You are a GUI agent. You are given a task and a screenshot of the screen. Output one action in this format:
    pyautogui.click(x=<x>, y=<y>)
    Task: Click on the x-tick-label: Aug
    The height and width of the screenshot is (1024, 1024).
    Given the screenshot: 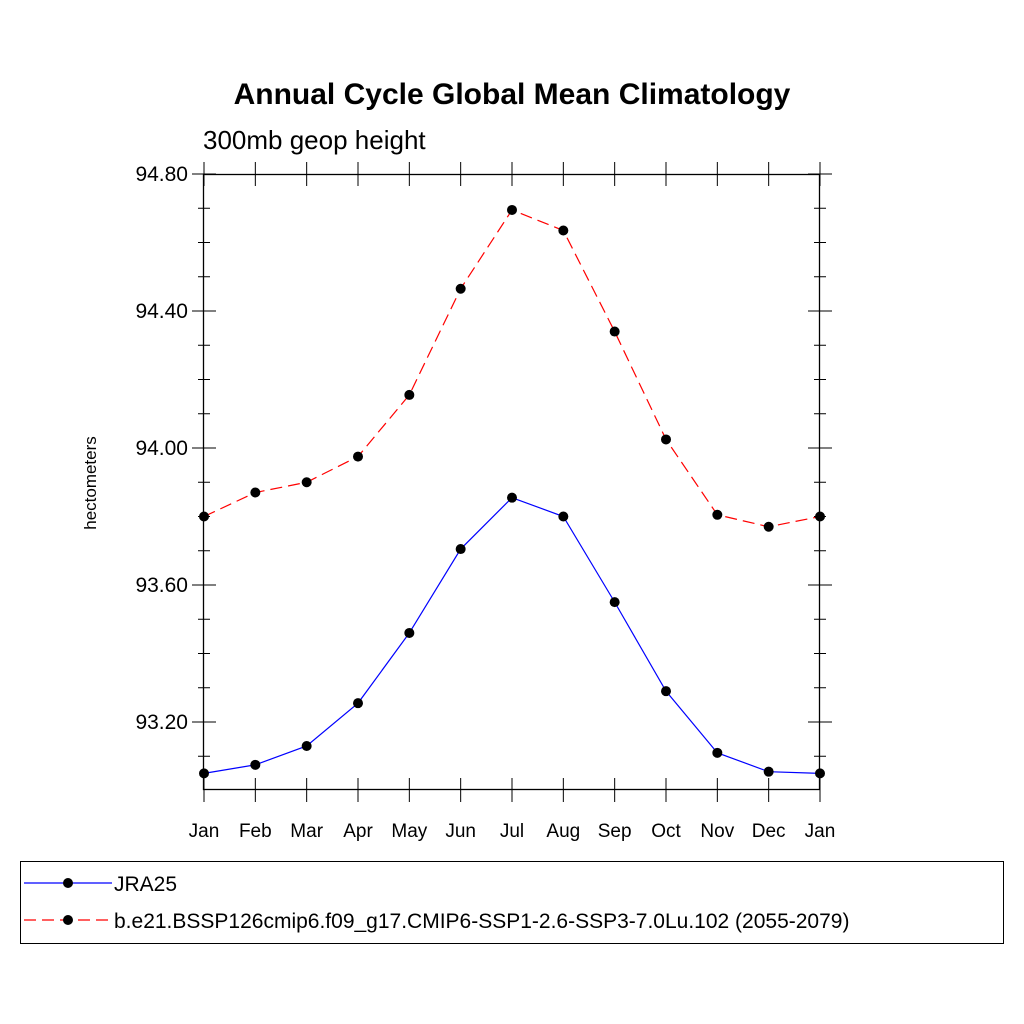 What is the action you would take?
    pyautogui.click(x=563, y=831)
    